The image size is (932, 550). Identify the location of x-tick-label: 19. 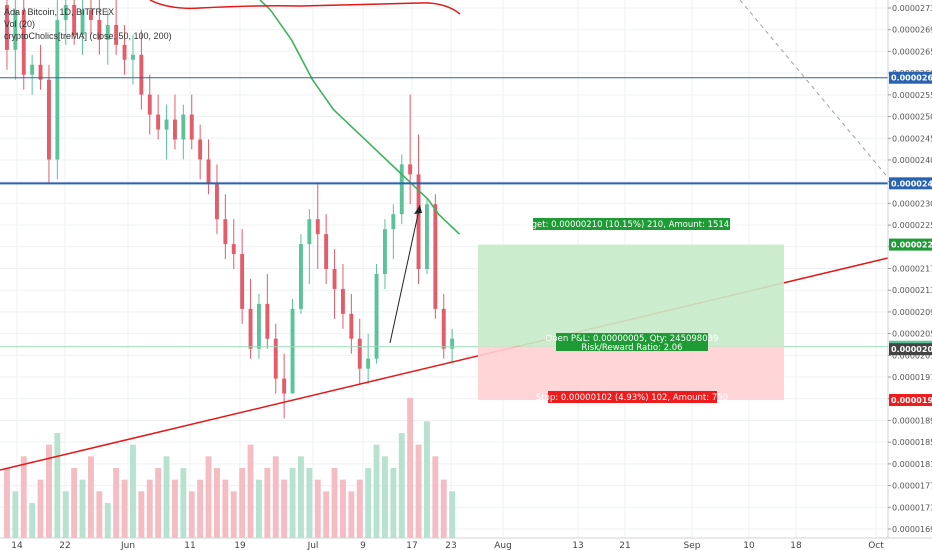
(240, 545).